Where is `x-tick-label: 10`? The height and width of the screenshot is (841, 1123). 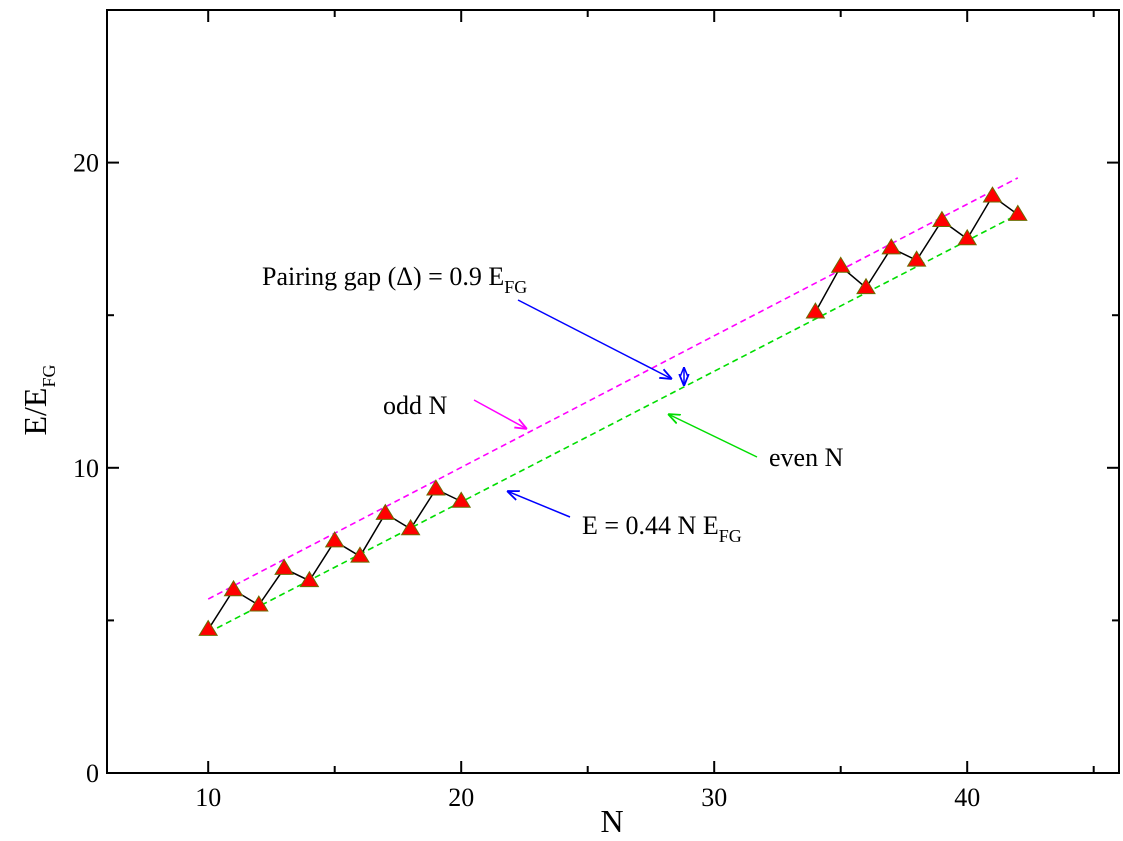
x-tick-label: 10 is located at coordinates (208, 797).